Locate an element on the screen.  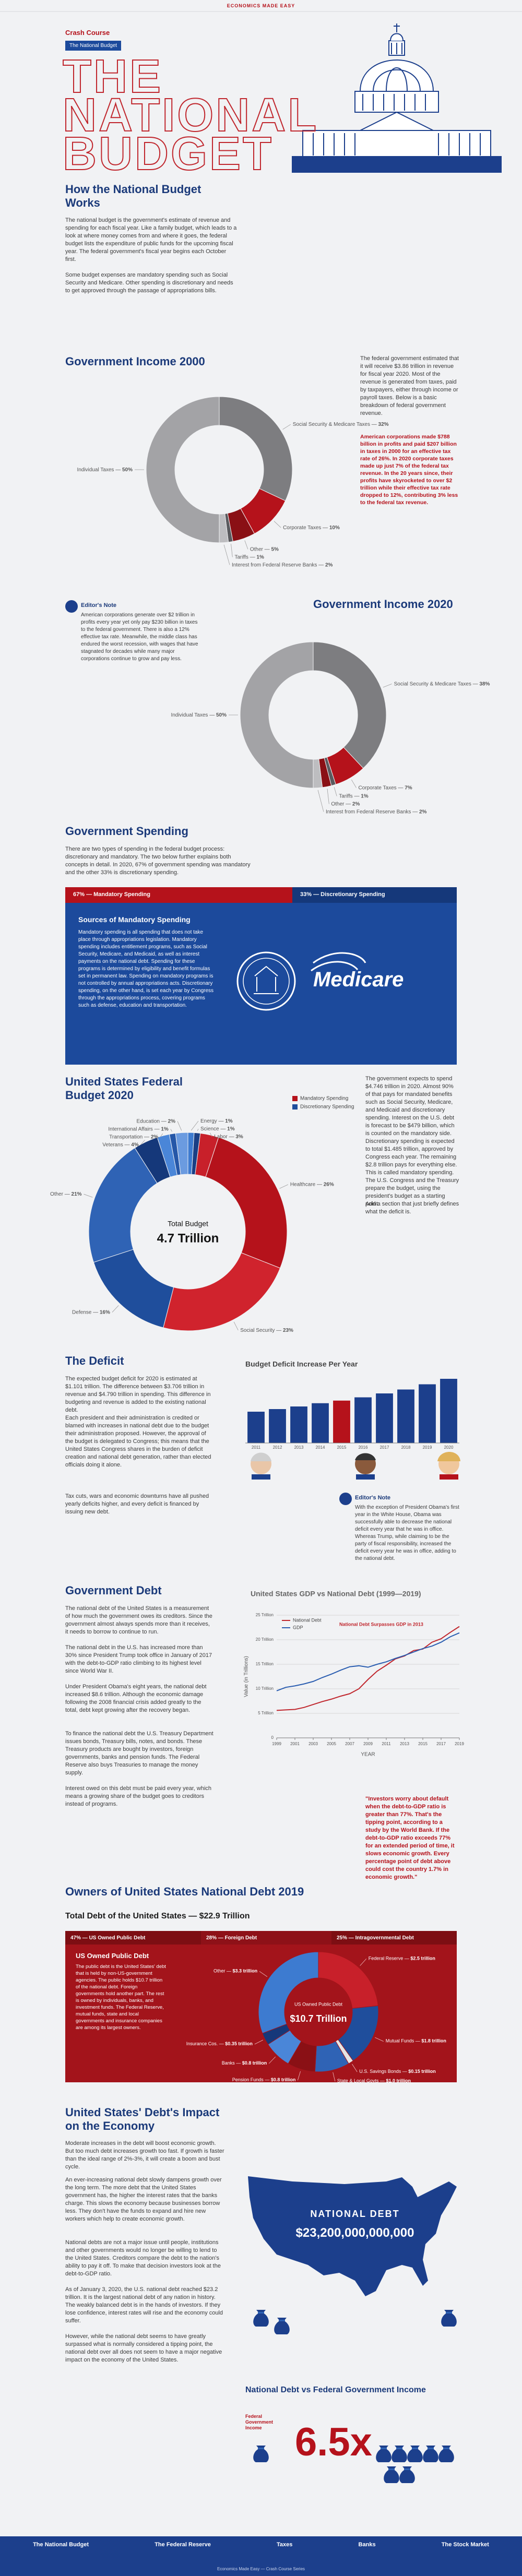
title-line: NATIONAL is located at coordinates (190, 115).